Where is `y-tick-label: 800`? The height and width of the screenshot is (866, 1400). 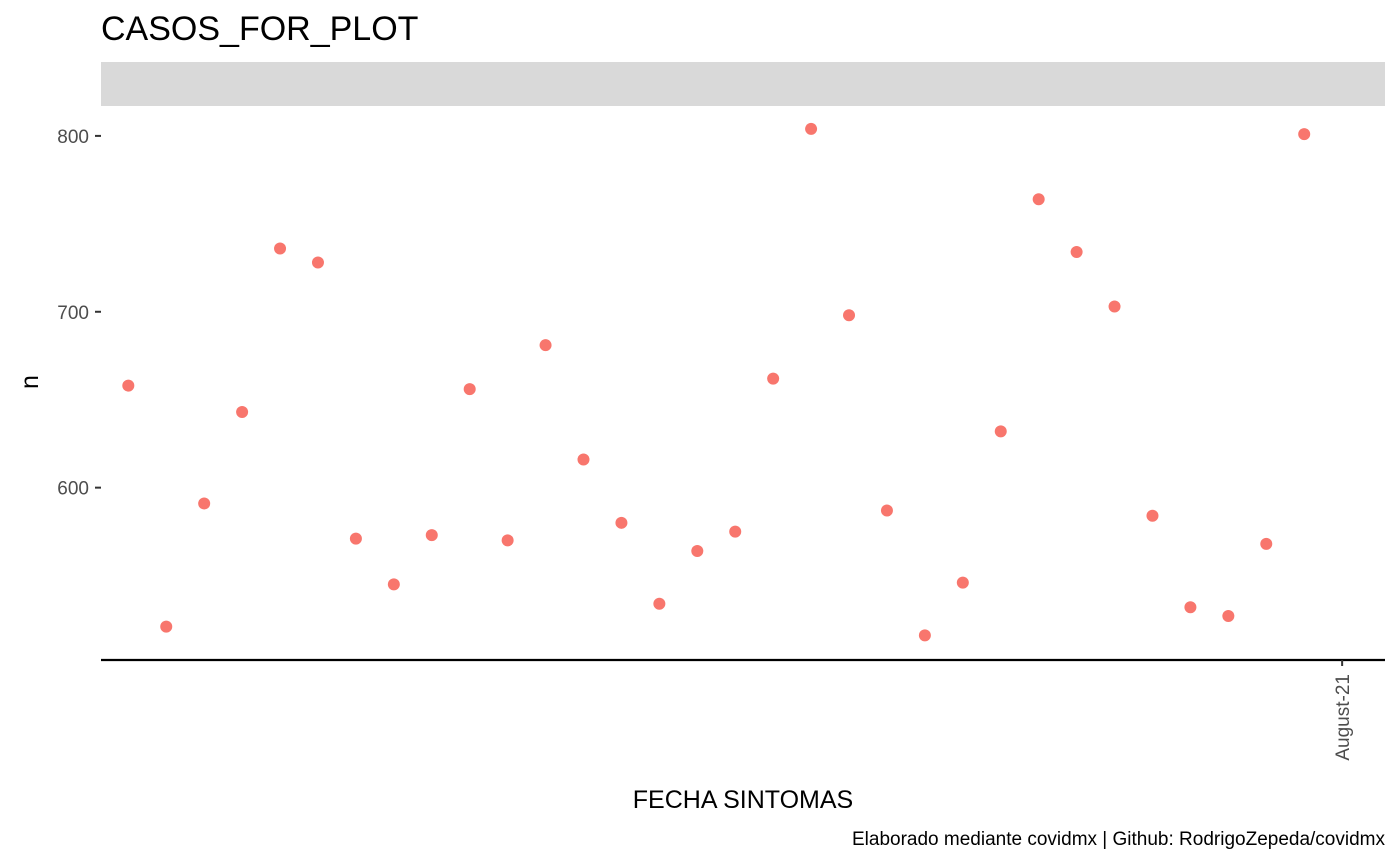
y-tick-label: 800 is located at coordinates (73, 137).